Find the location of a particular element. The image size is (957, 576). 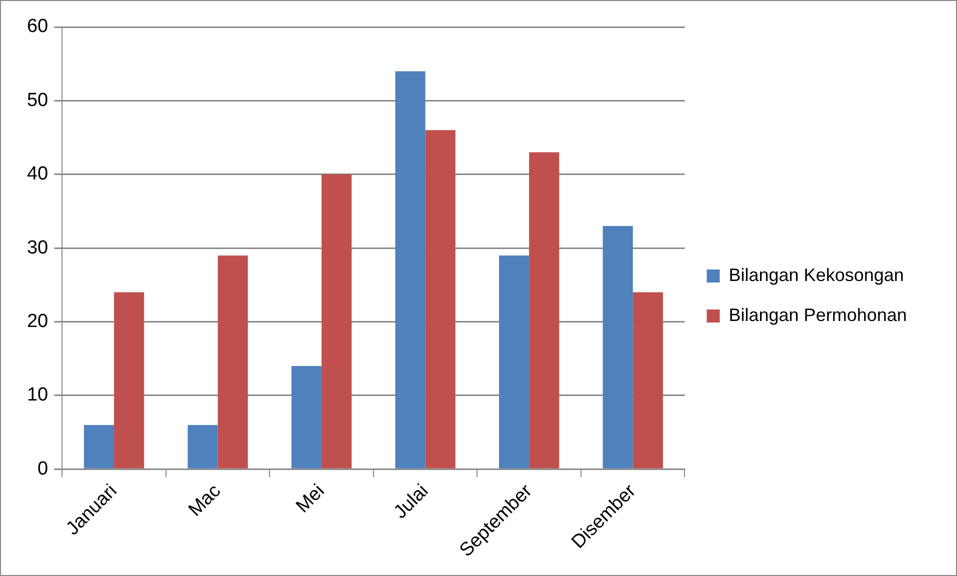

y-tick-label: 0 is located at coordinates (43, 469).